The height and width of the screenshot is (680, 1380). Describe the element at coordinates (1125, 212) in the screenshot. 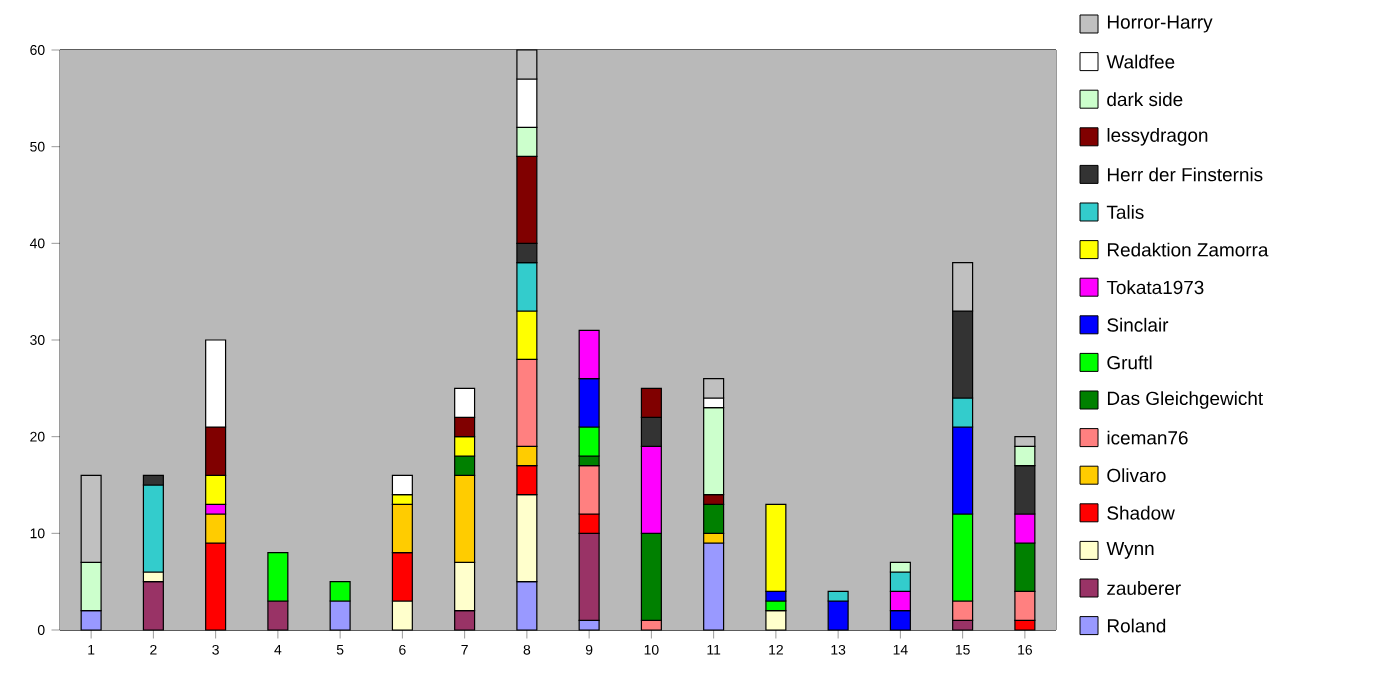

I see `legend-label: Talis` at that location.